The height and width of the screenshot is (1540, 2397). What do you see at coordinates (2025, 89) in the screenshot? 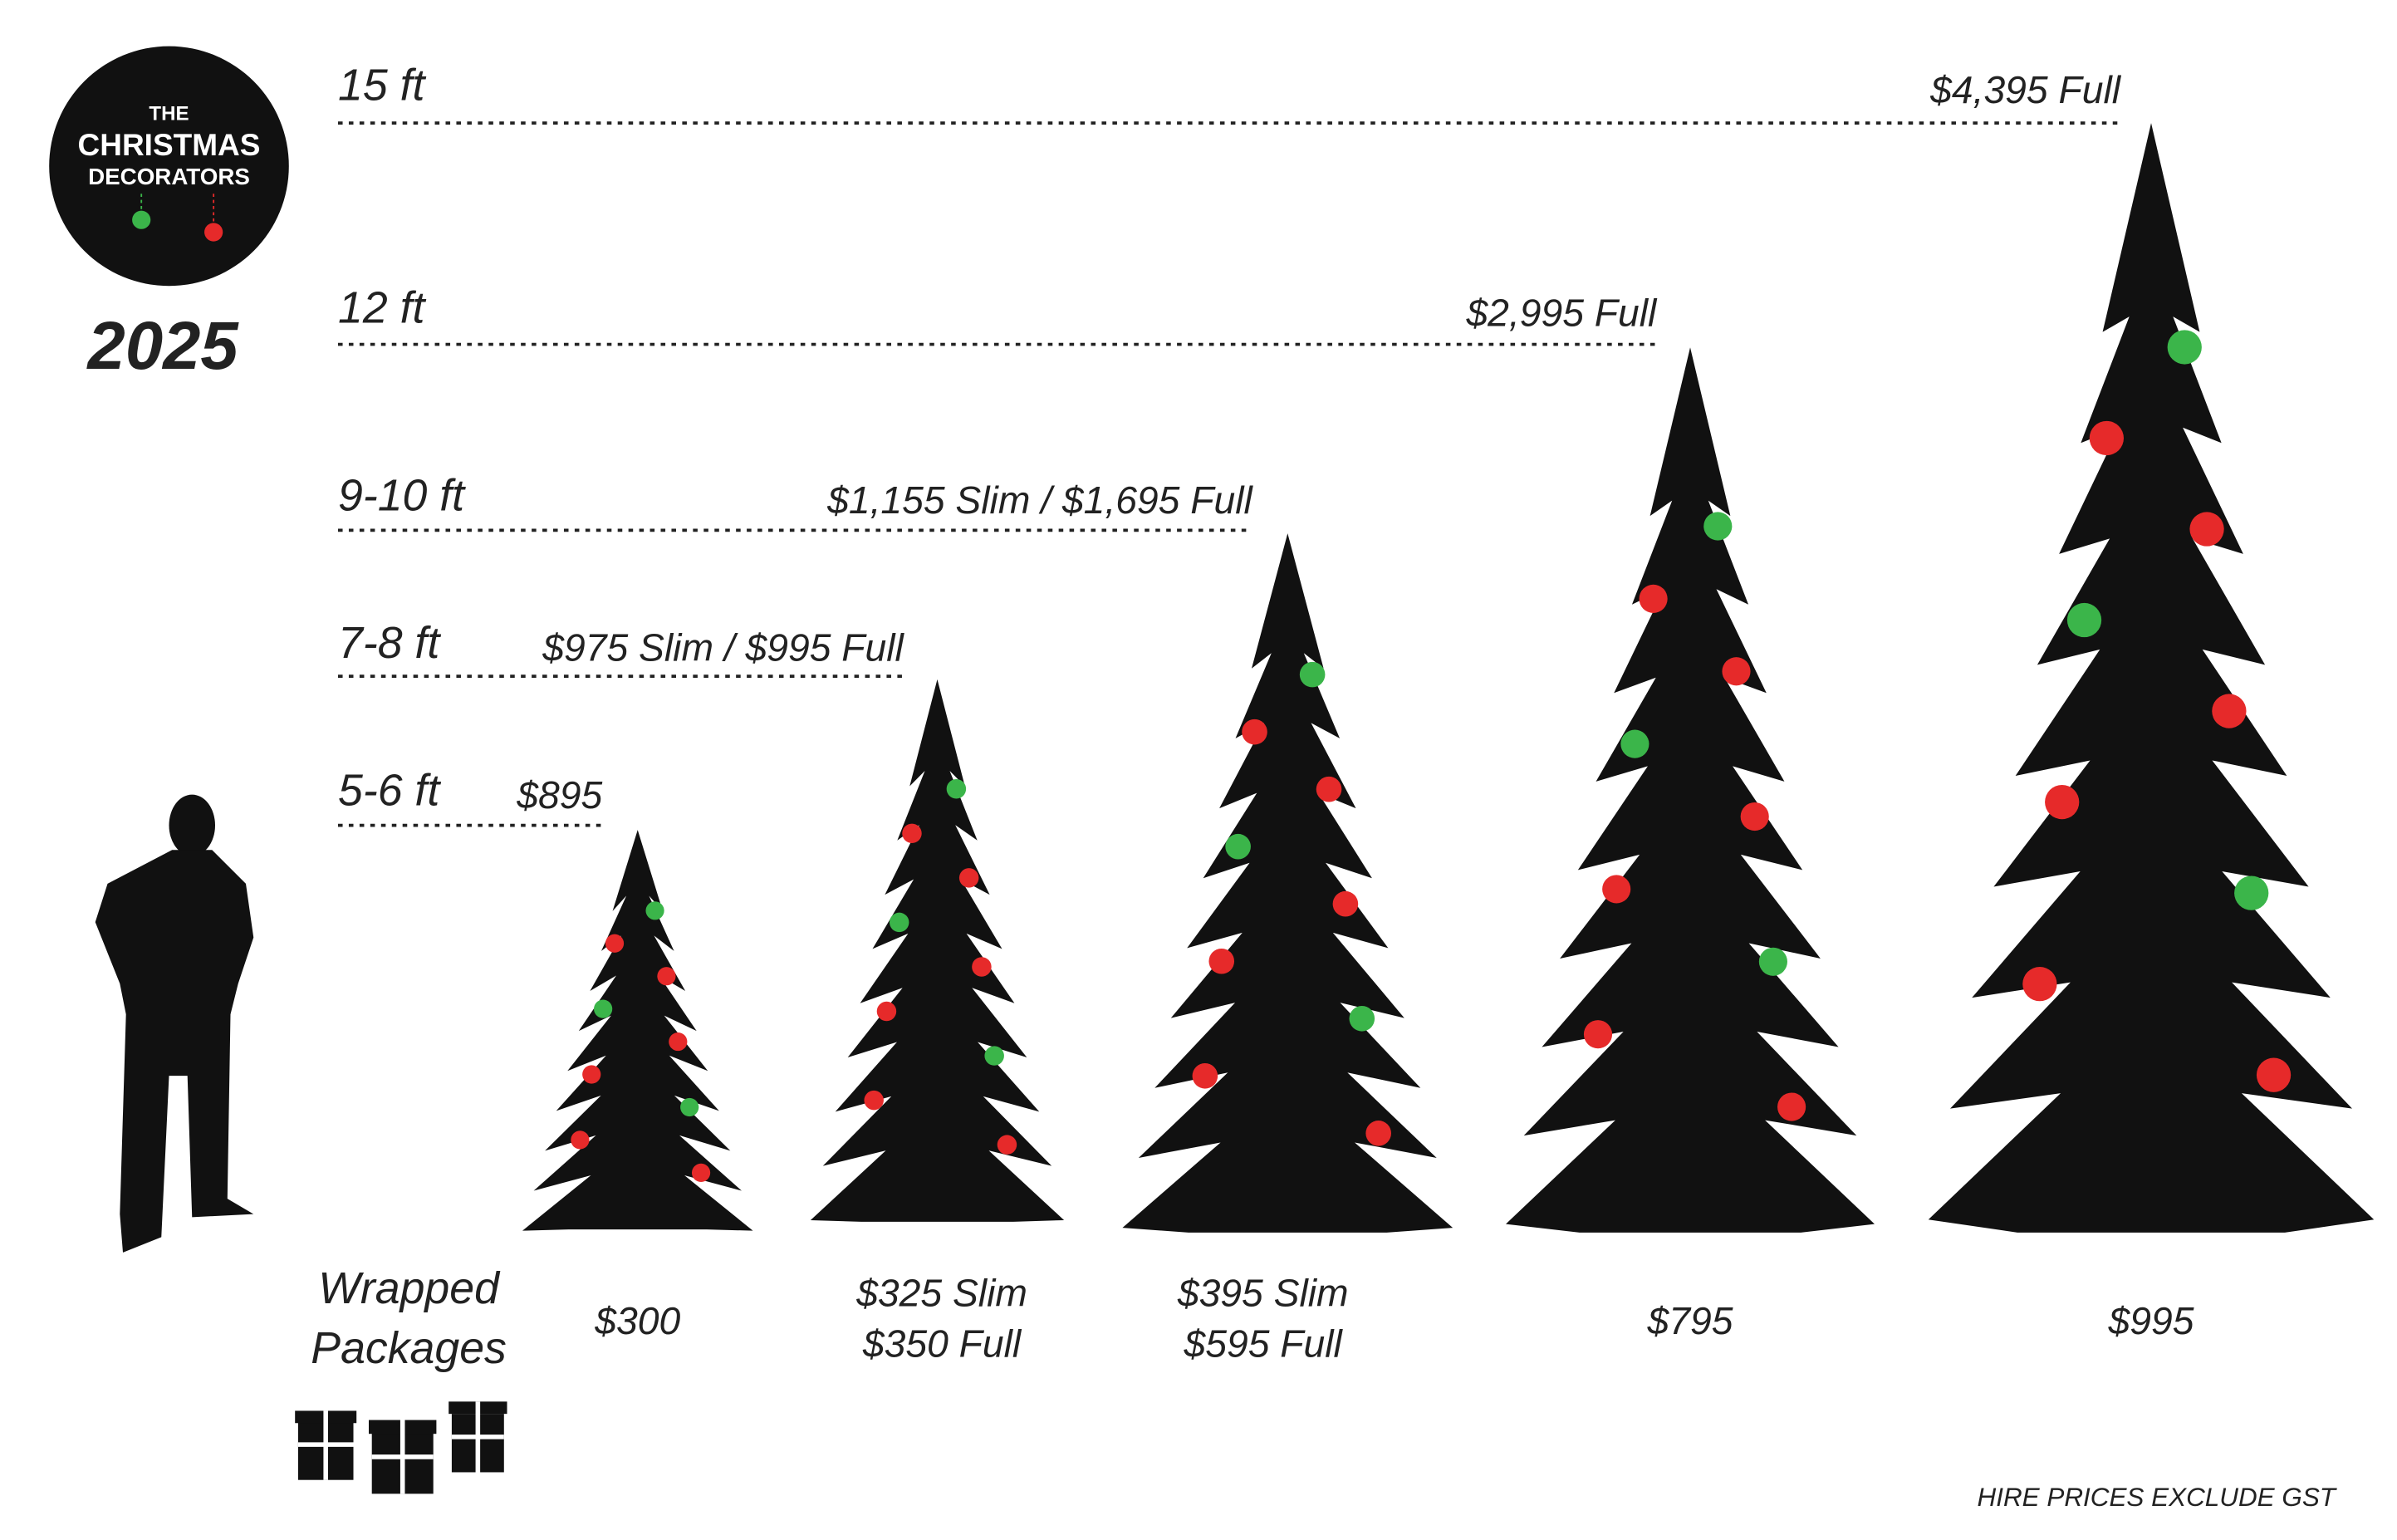
I see `height-price: $4,395 Full` at bounding box center [2025, 89].